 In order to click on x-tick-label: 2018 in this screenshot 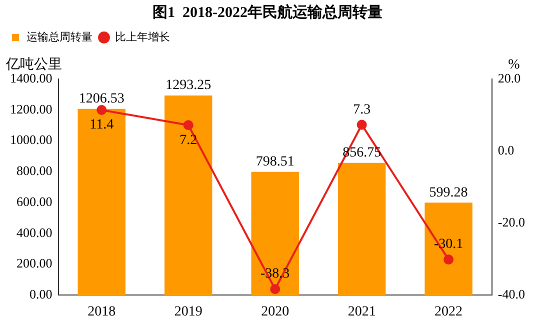, I will do `click(102, 312)`.